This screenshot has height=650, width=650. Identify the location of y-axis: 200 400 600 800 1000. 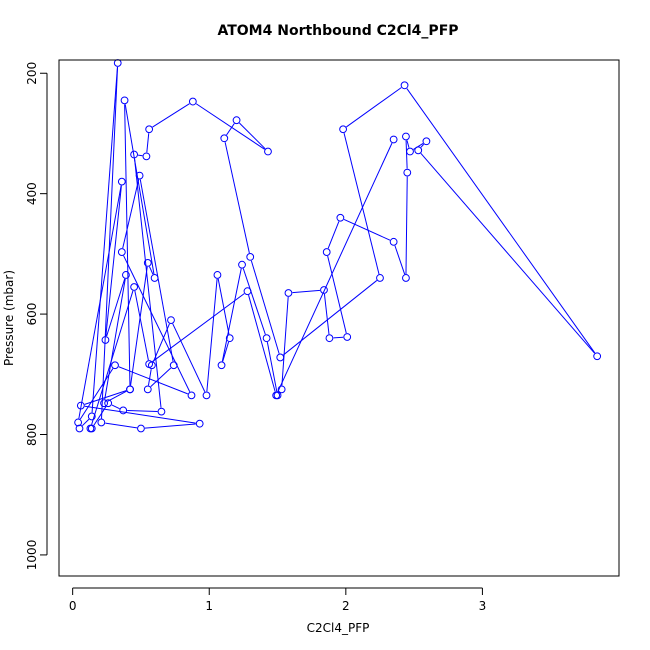
(36, 316).